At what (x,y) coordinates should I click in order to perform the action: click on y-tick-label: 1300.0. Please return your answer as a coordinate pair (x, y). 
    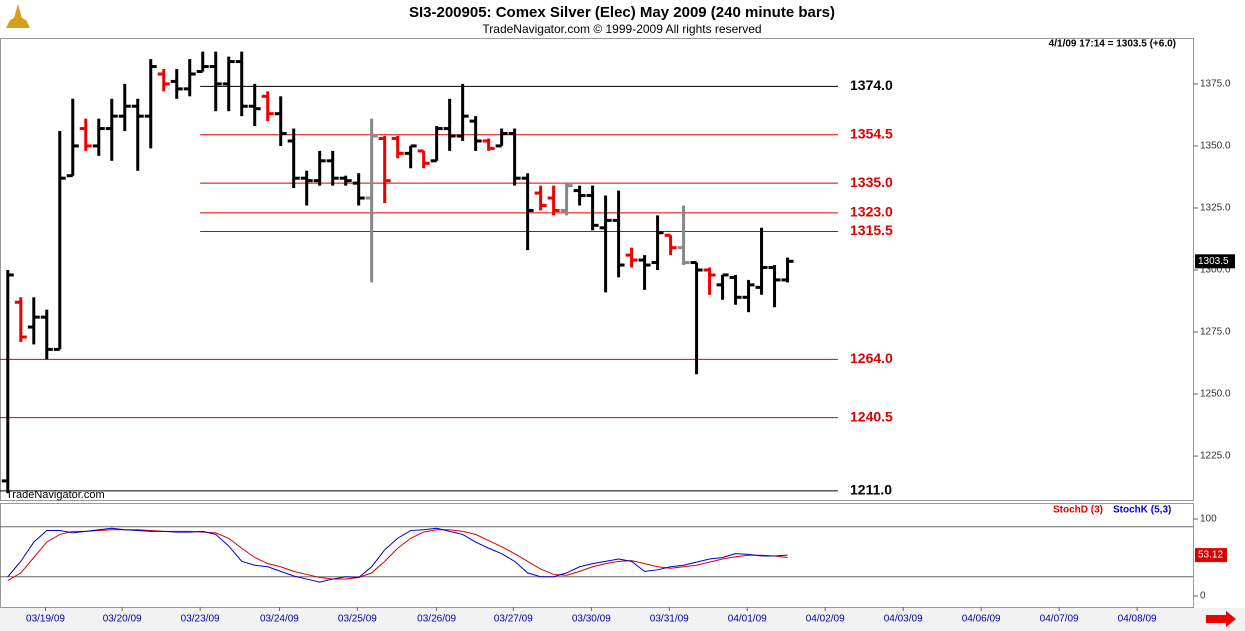
    Looking at the image, I should click on (1215, 270).